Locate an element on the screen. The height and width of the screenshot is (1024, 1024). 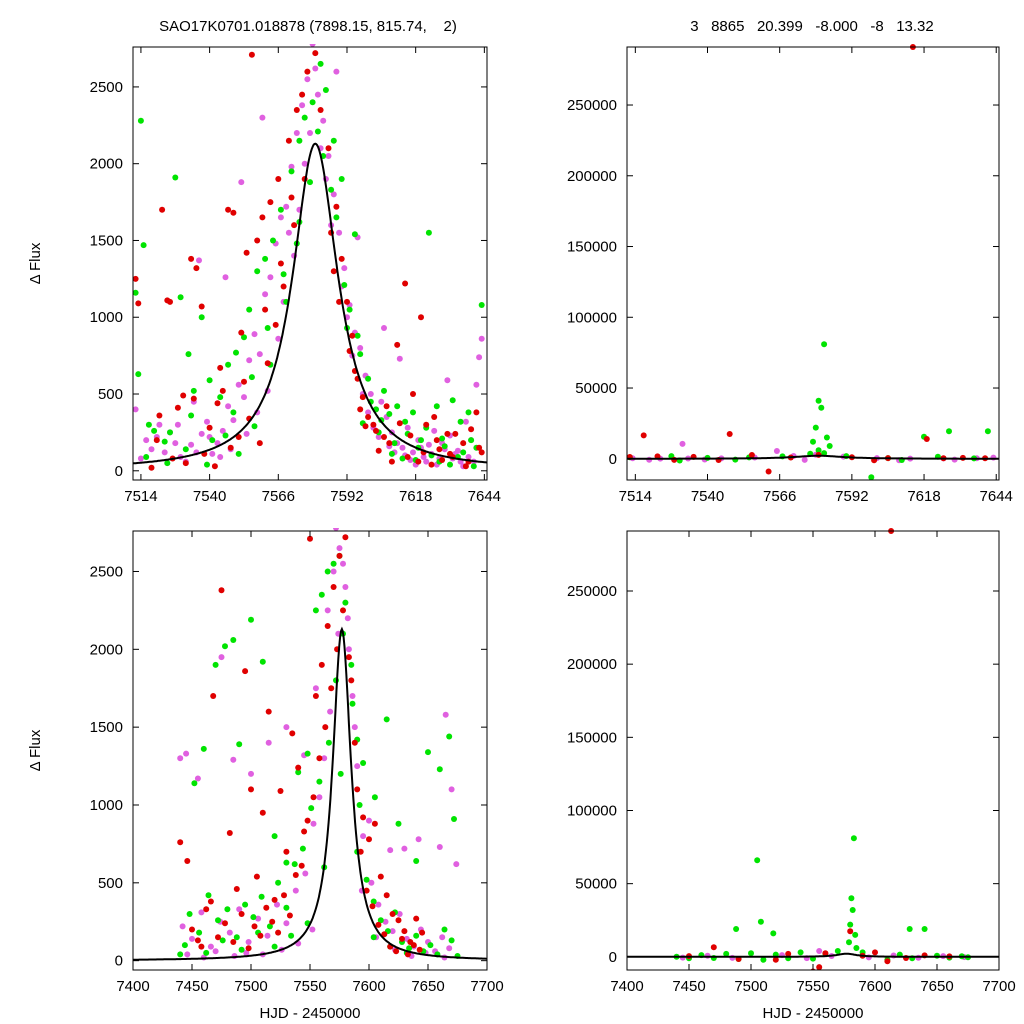
x-tick-label: 7400 is located at coordinates (626, 986).